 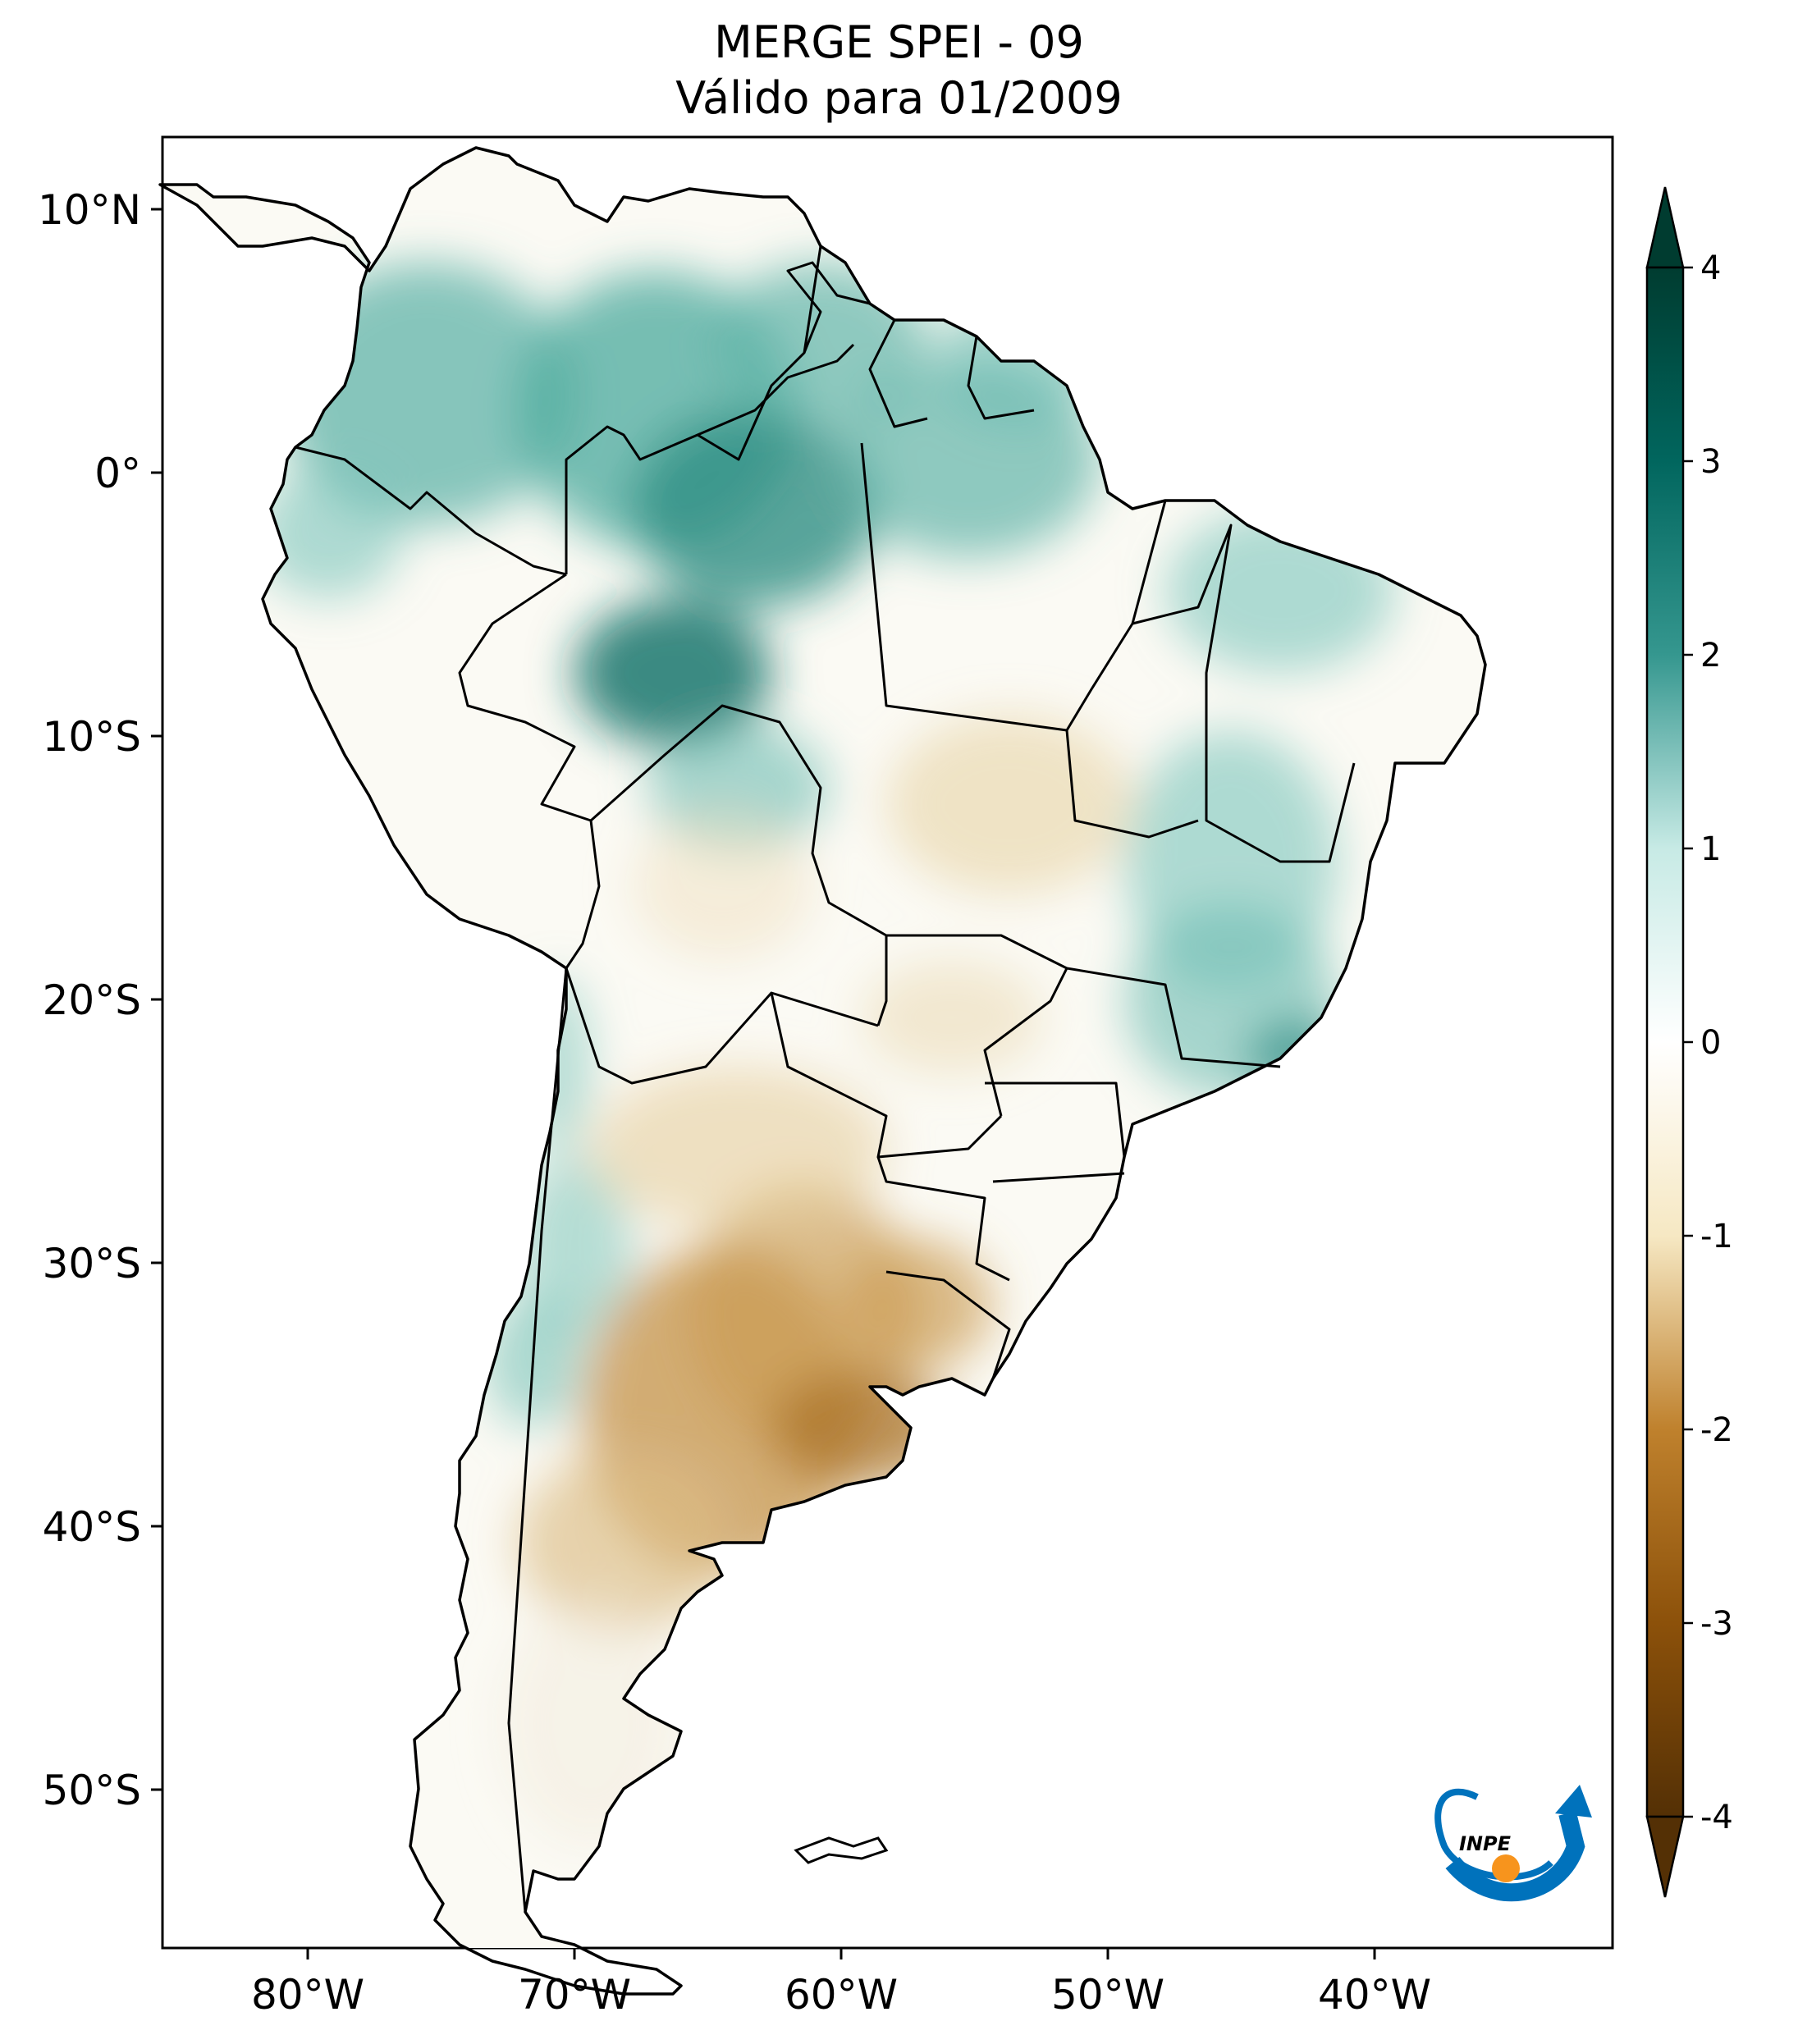 What do you see at coordinates (537, 1440) in the screenshot?
I see `chile-argentina-border` at bounding box center [537, 1440].